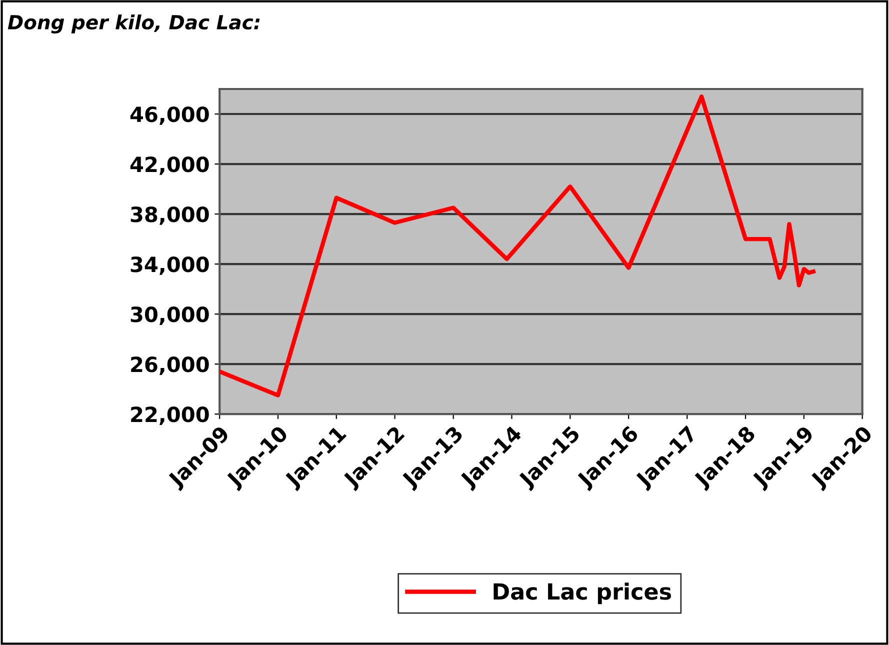 Image resolution: width=889 pixels, height=645 pixels. Describe the element at coordinates (169, 165) in the screenshot. I see `y-tick-label: 42,000` at that location.